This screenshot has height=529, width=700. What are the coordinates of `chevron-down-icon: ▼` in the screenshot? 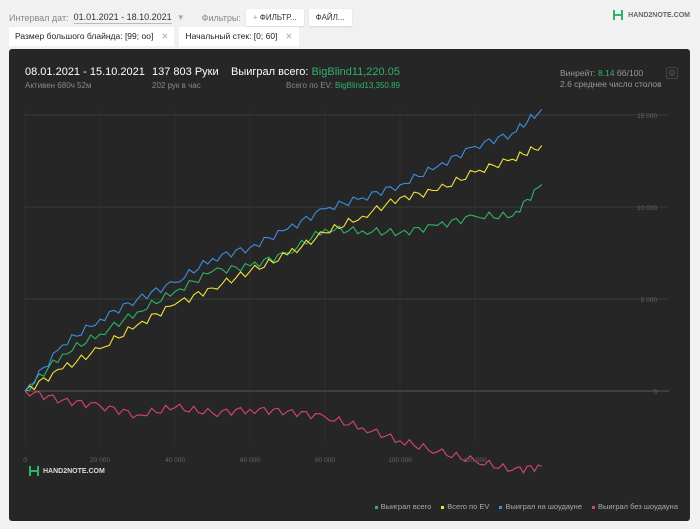 It's located at (180, 17).